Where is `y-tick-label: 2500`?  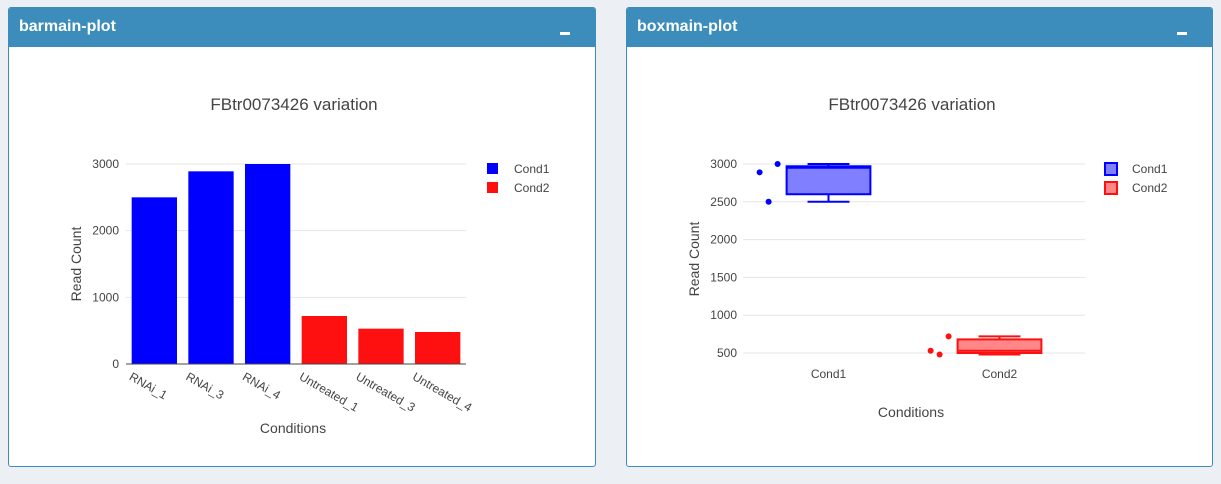 y-tick-label: 2500 is located at coordinates (723, 202).